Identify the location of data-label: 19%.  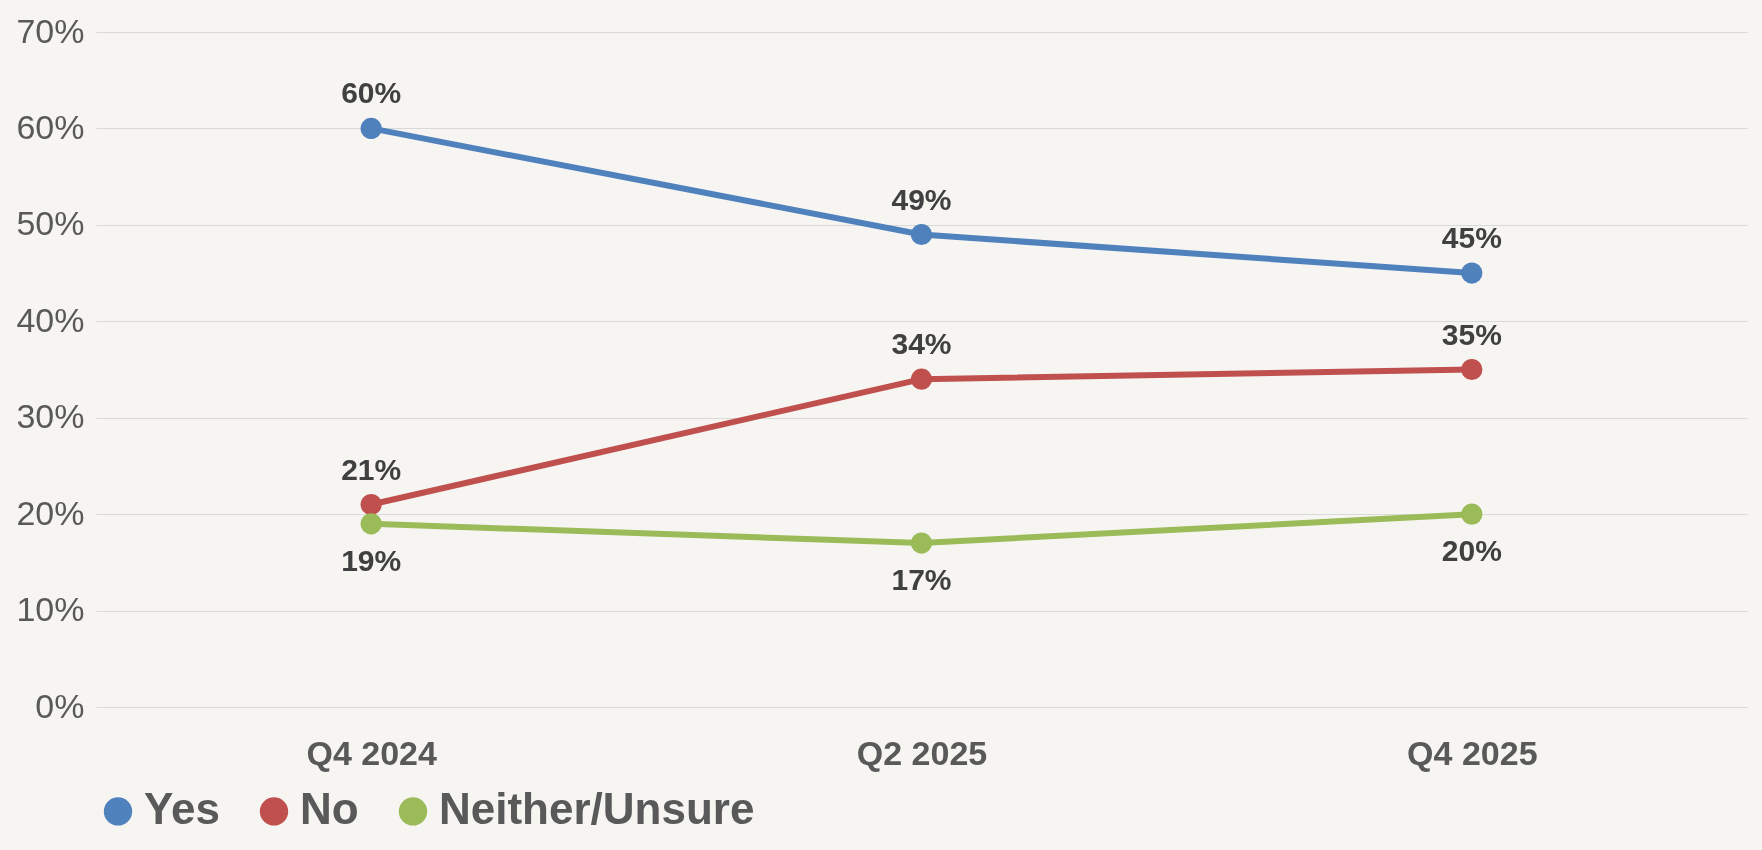
(371, 560).